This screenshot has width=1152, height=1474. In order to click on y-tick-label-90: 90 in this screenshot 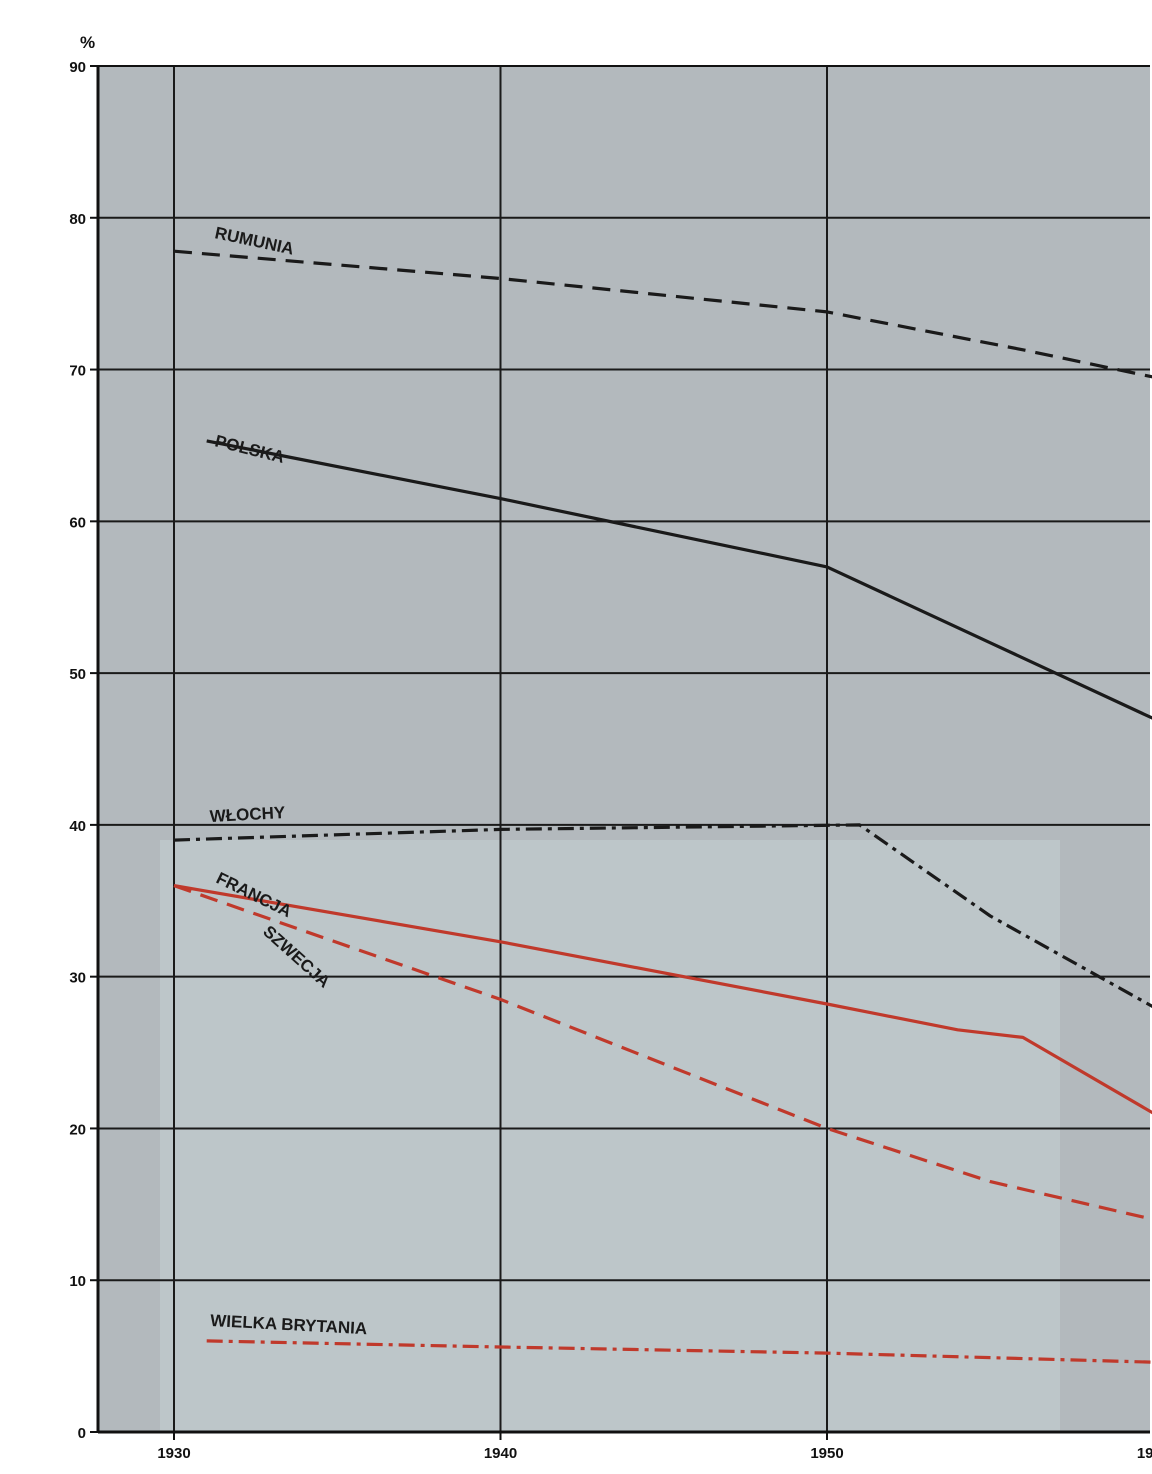, I will do `click(77, 67)`.